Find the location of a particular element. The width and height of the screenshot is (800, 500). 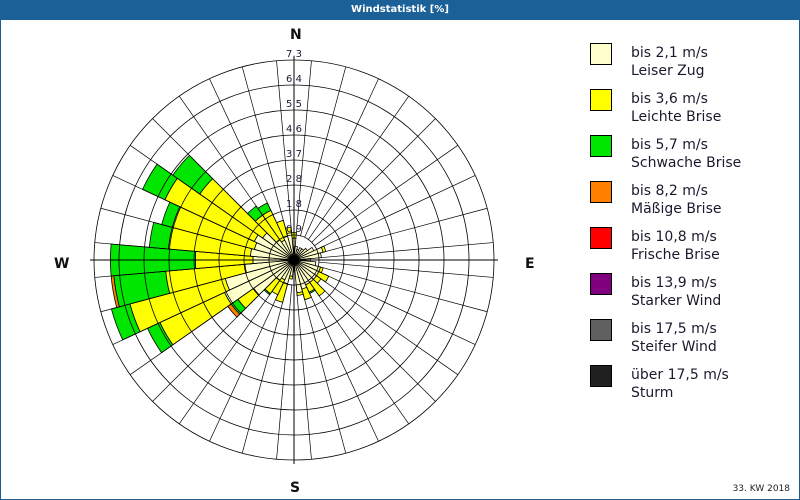

legend-label: Frische Brise is located at coordinates (675, 255).